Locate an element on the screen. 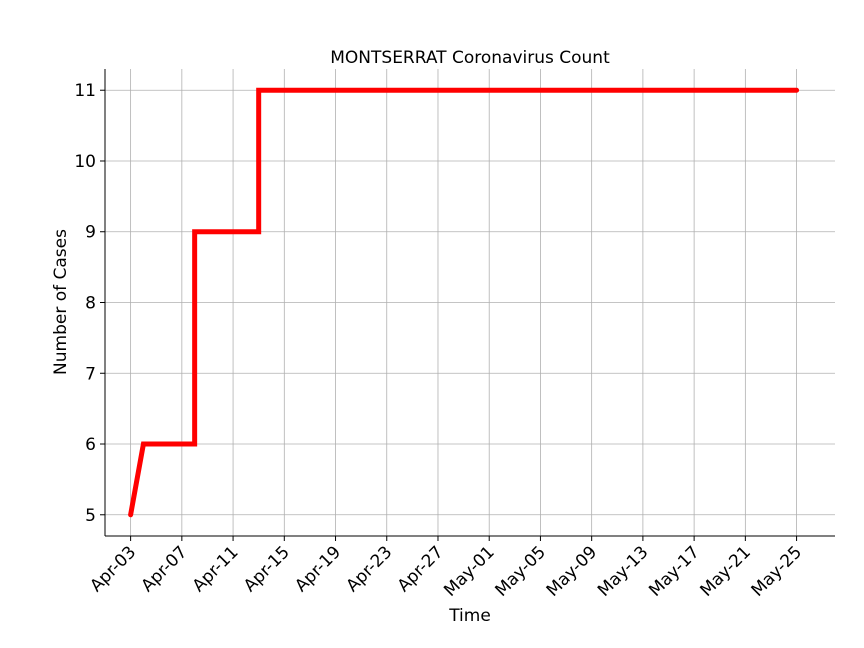 The height and width of the screenshot is (648, 864). x-tick-label: May-25 is located at coordinates (777, 571).